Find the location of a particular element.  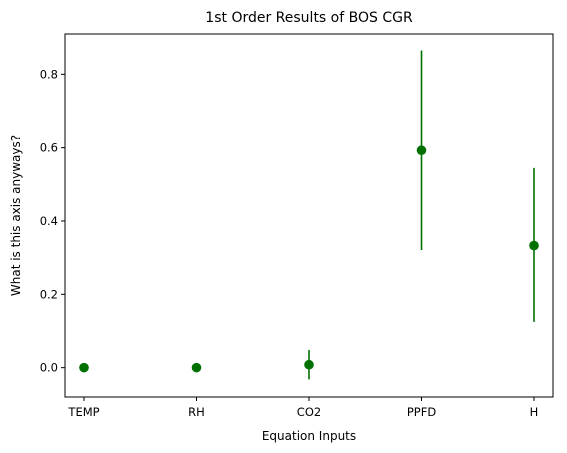

x-axis-label: Equation Inputs is located at coordinates (309, 436).